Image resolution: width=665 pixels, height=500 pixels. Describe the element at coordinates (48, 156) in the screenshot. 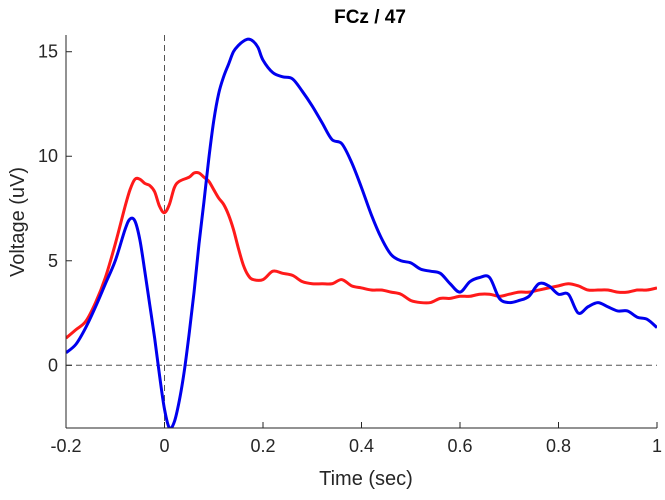

I see `y-tick-label: 10` at that location.